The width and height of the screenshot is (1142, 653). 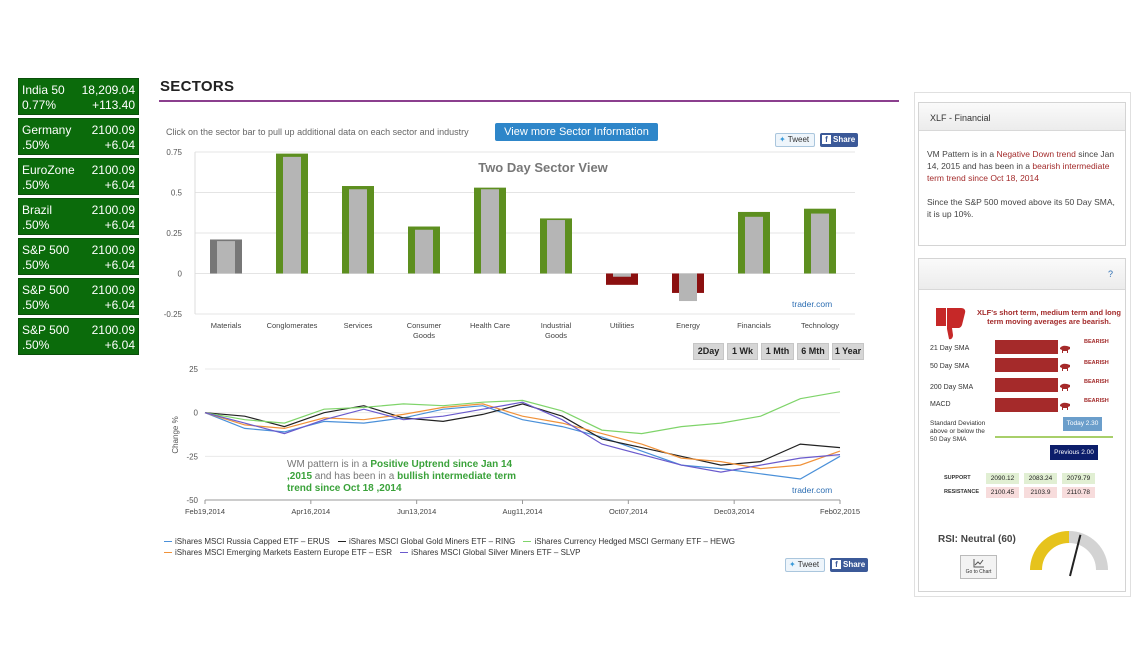 What do you see at coordinates (742, 351) in the screenshot?
I see `range-button: 1 Wk` at bounding box center [742, 351].